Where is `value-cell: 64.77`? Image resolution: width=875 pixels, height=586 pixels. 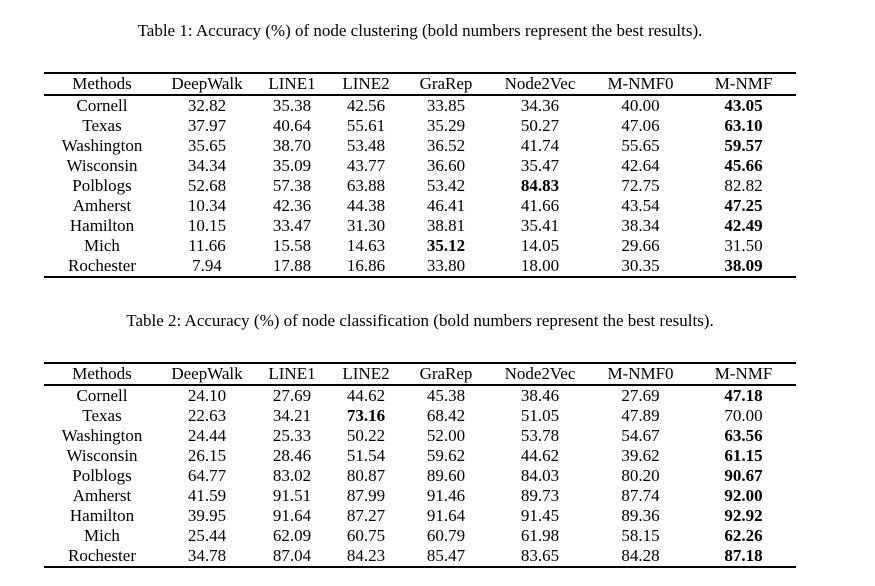 value-cell: 64.77 is located at coordinates (207, 475).